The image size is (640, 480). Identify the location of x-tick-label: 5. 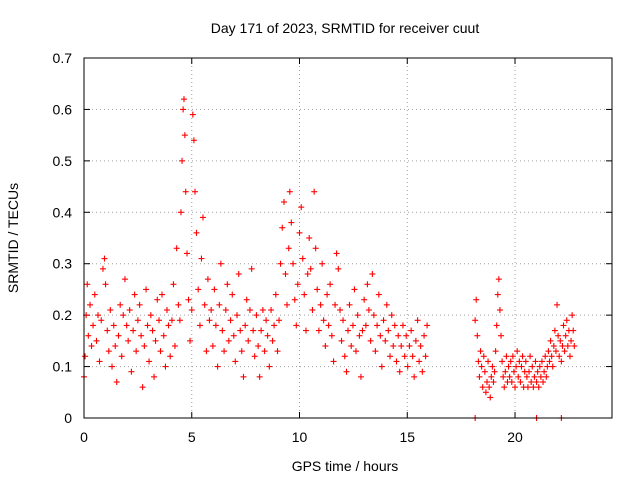
(192, 437).